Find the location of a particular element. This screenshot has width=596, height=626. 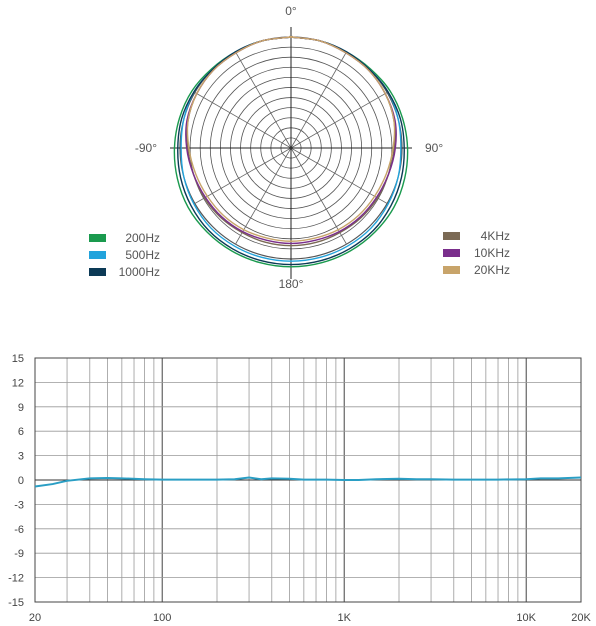

polar-series-200hz is located at coordinates (291, 151).